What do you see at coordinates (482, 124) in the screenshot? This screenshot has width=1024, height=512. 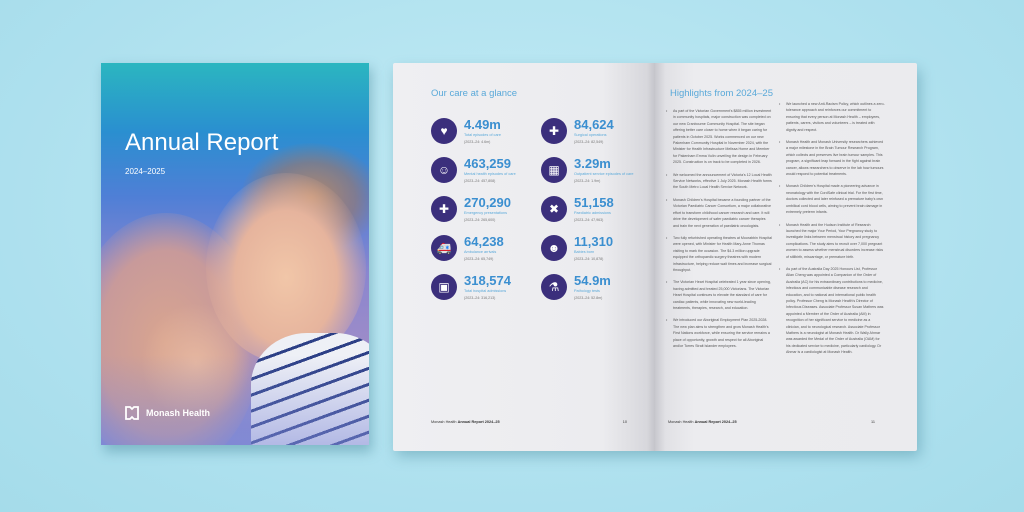 I see `stat-value: 4.49m` at bounding box center [482, 124].